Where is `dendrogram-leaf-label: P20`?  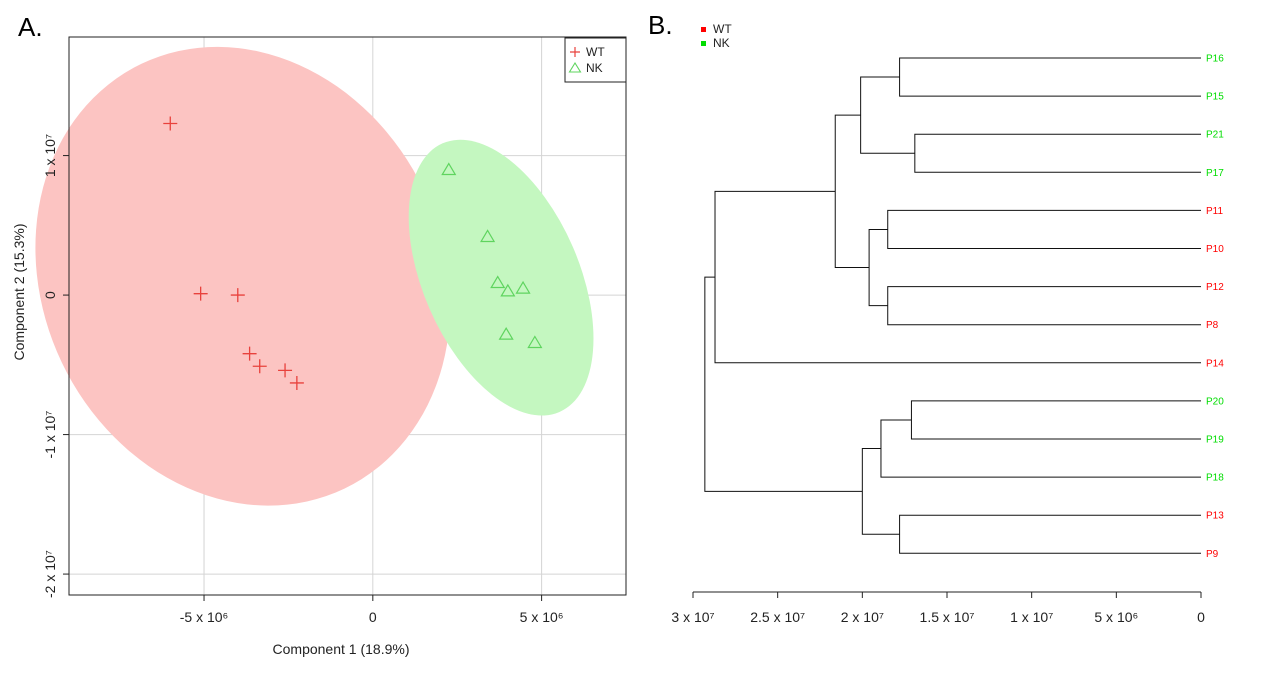
dendrogram-leaf-label: P20 is located at coordinates (1215, 401).